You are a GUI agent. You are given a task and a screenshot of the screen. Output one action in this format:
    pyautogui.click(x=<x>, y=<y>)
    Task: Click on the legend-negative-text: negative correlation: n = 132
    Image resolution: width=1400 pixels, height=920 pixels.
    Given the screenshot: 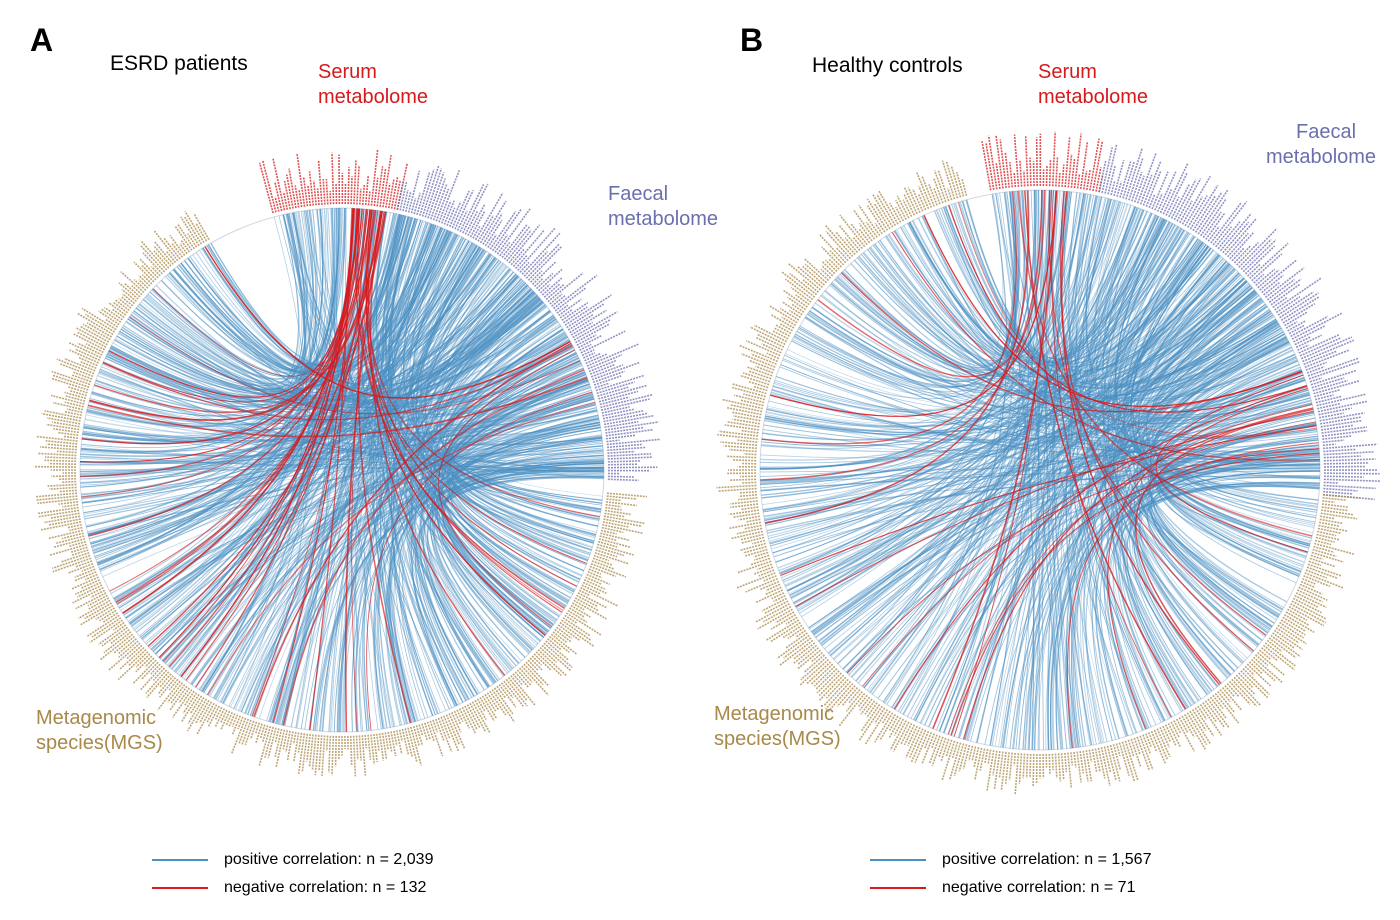 What is the action you would take?
    pyautogui.click(x=325, y=887)
    